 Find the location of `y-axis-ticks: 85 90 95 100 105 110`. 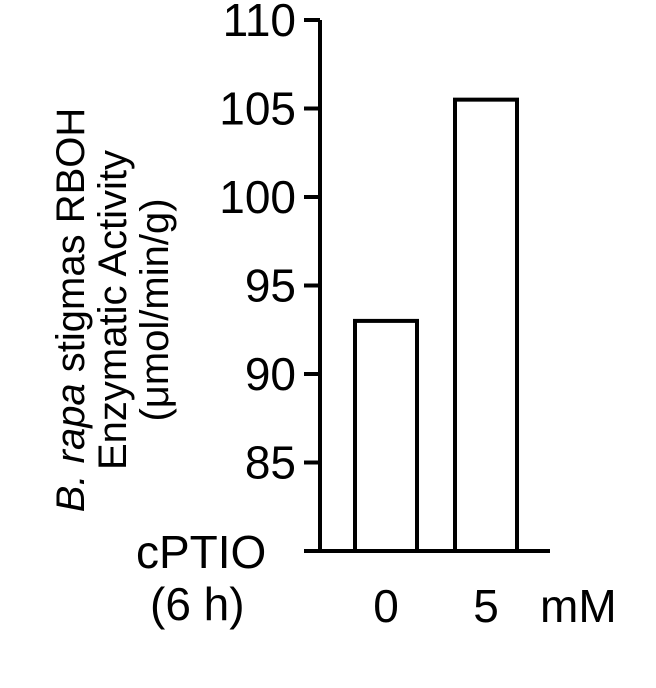

y-axis-ticks: 85 90 95 100 105 110 is located at coordinates (269, 244).